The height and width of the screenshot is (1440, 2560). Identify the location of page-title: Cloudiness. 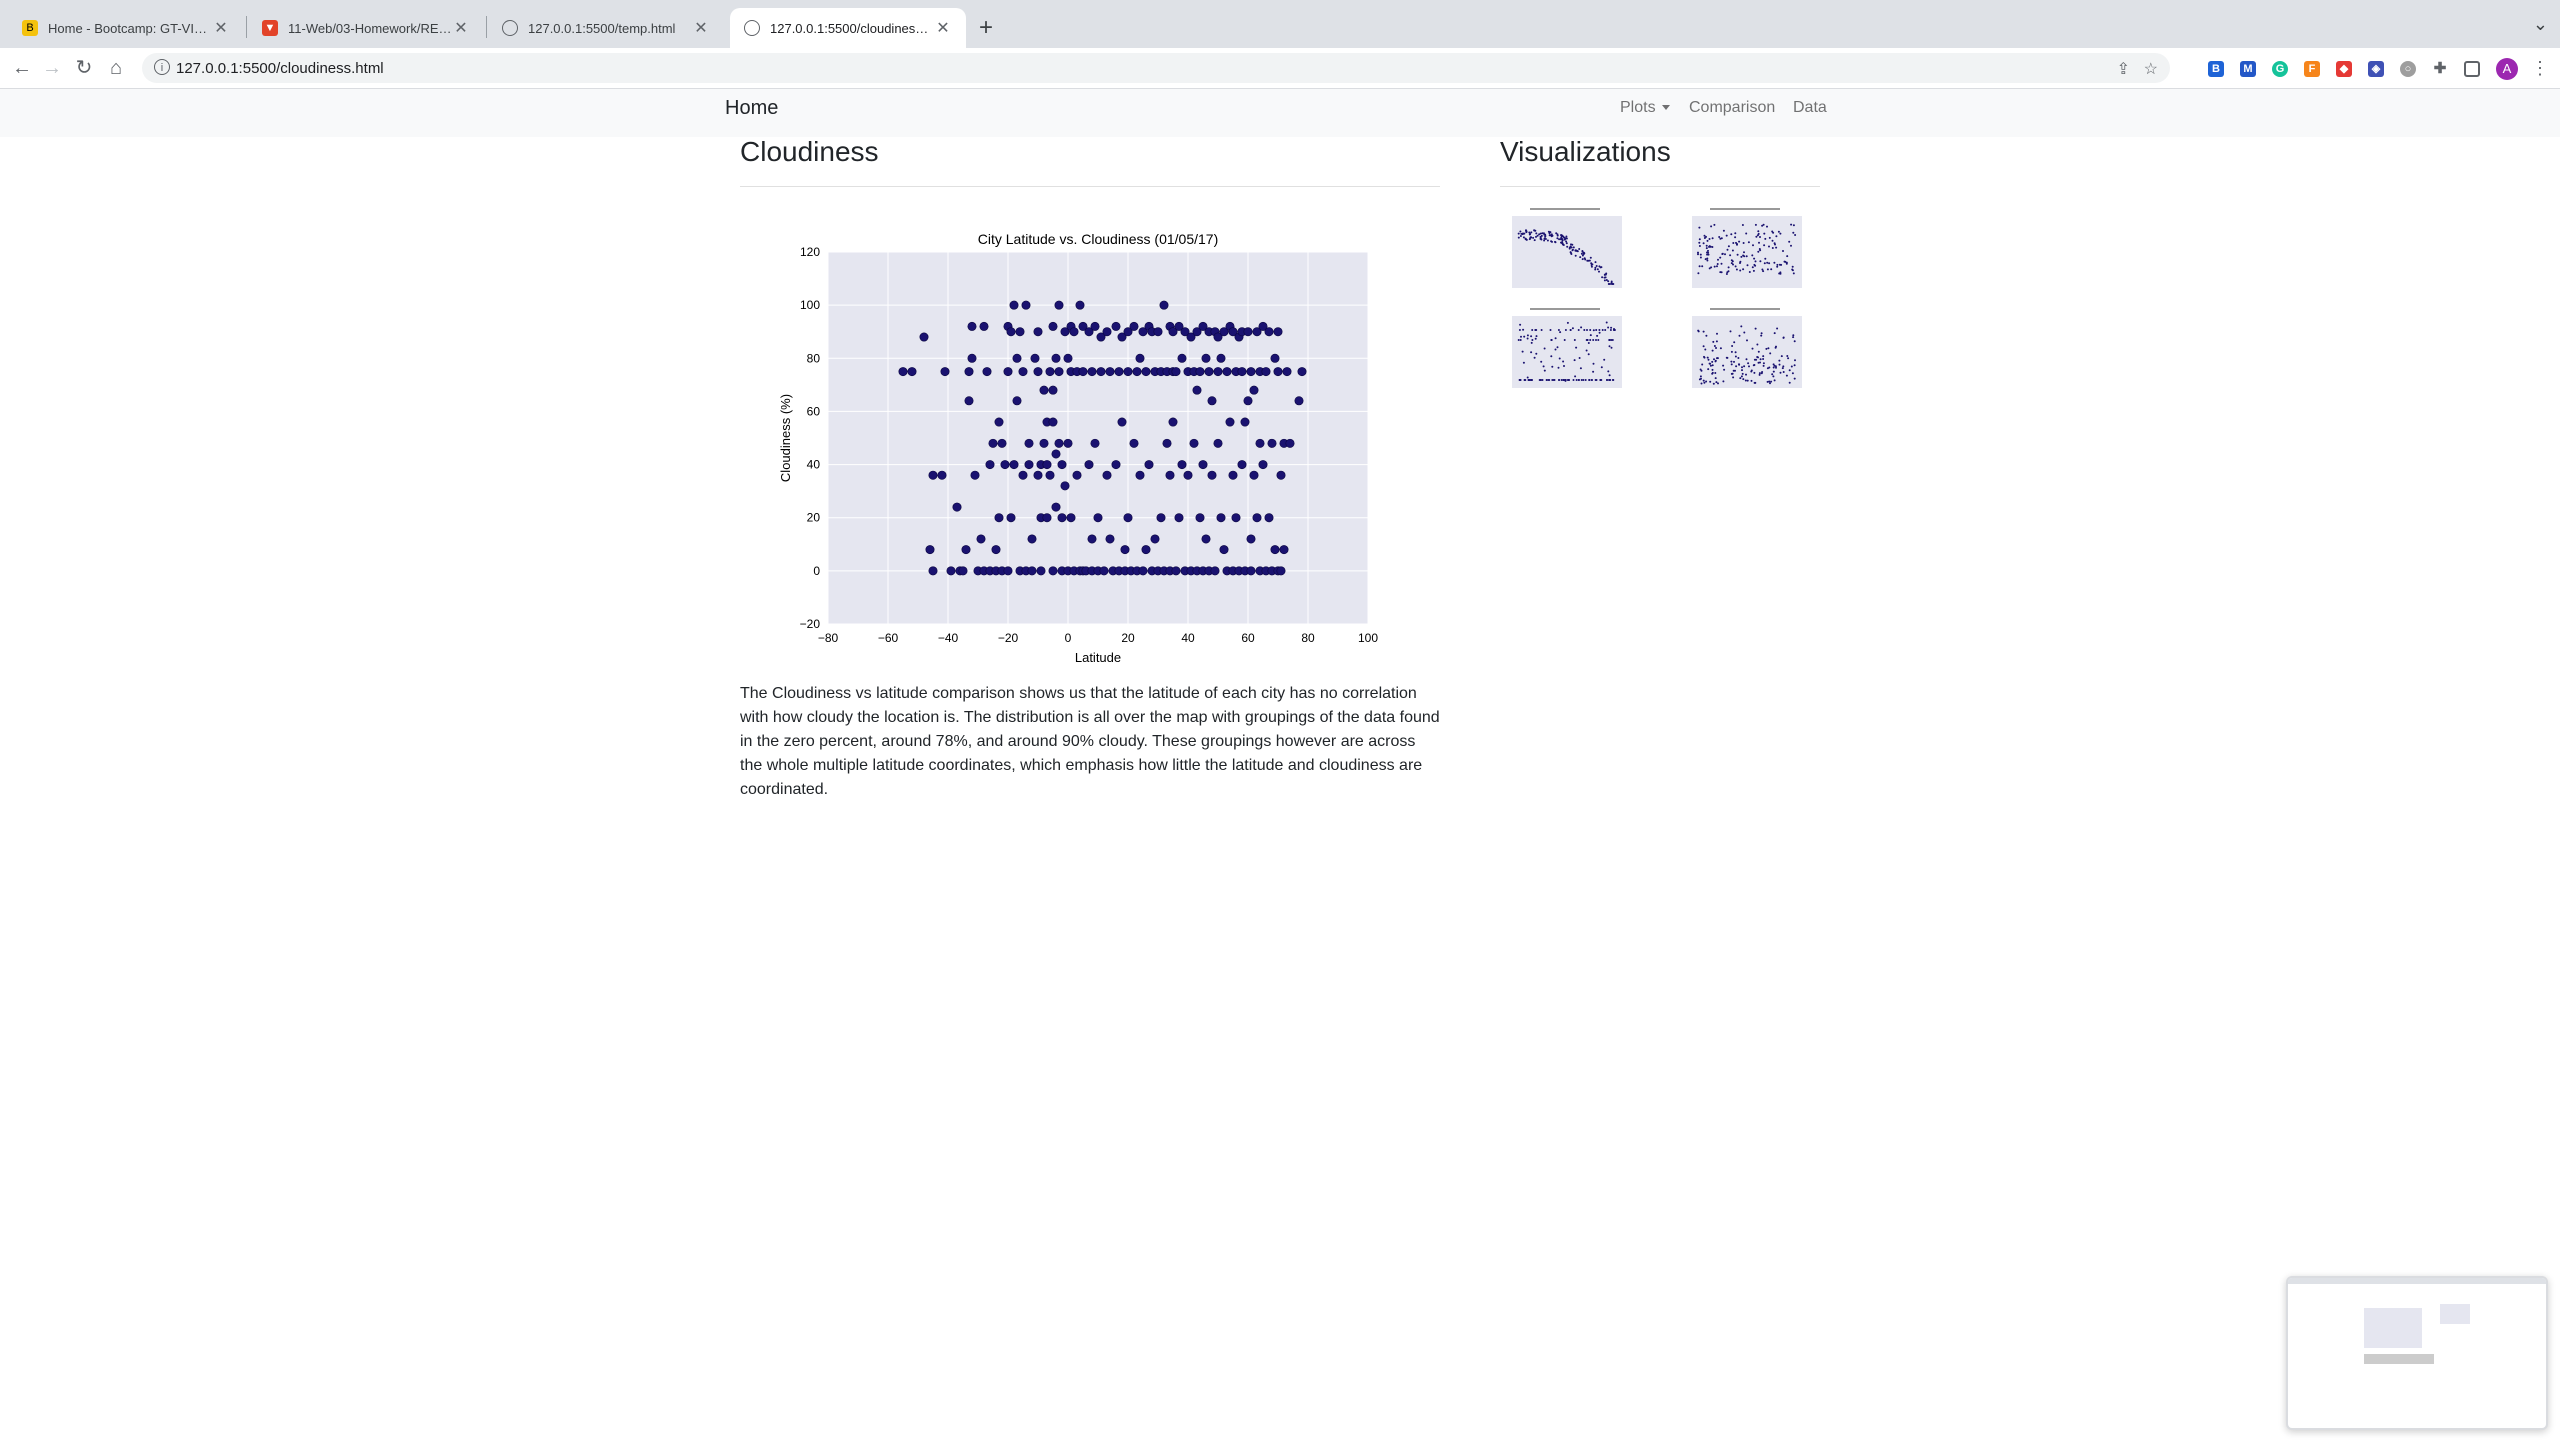
(809, 151).